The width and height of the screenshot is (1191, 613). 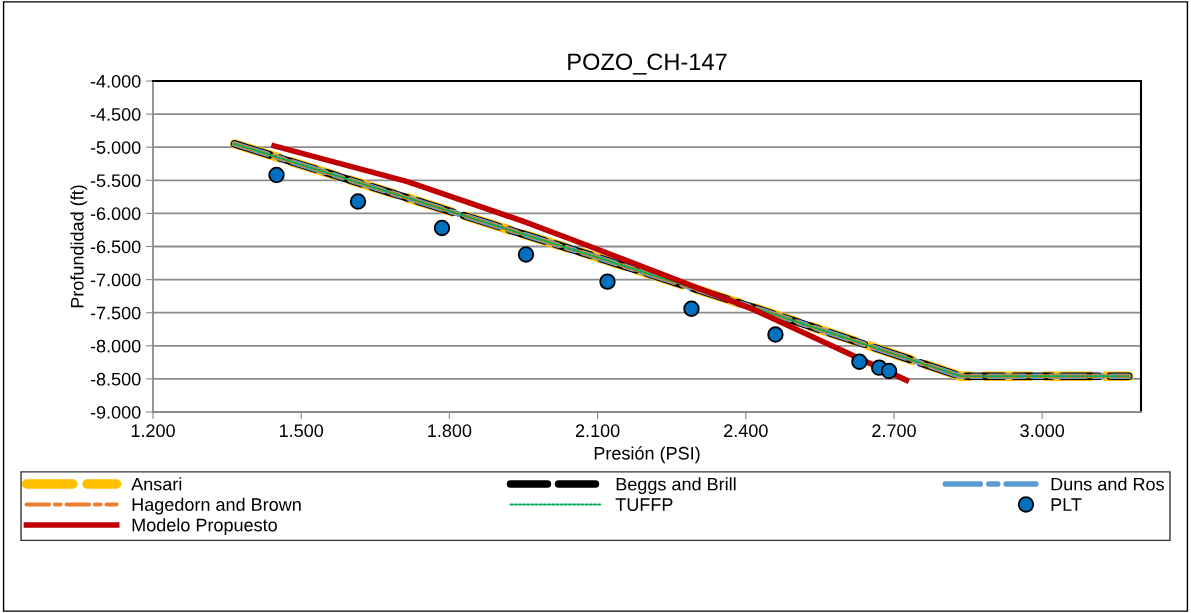 I want to click on y-tick-label: -5.000, so click(x=115, y=147).